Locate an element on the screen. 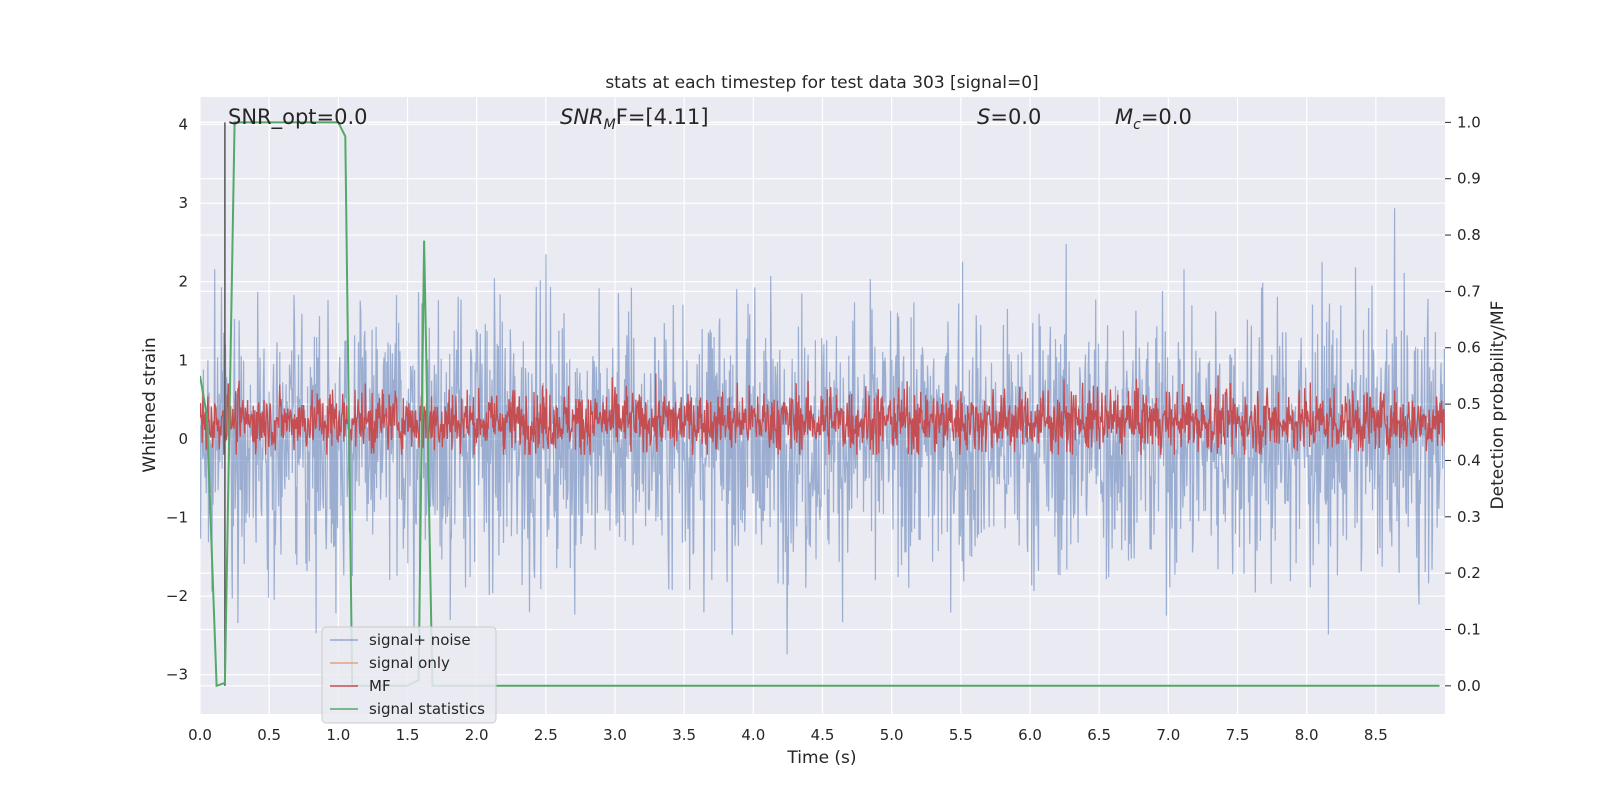  x-tick-label: 5.5 is located at coordinates (961, 735).